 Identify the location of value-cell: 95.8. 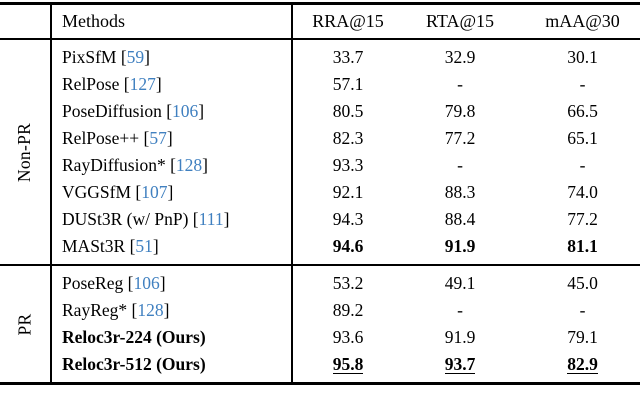
(348, 364).